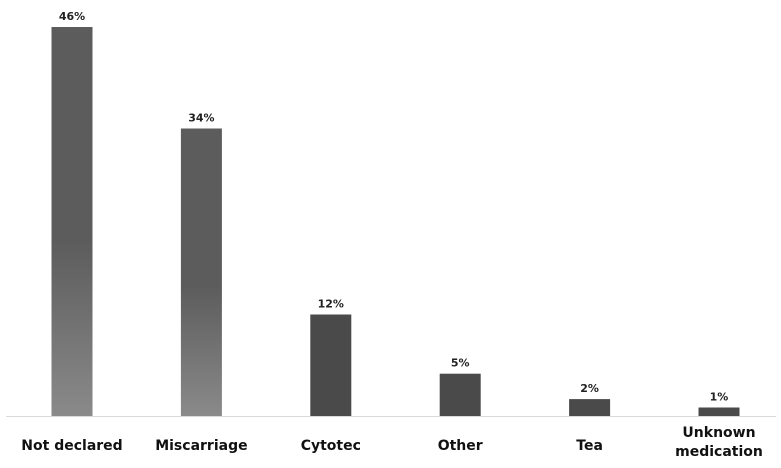 The height and width of the screenshot is (468, 781). What do you see at coordinates (460, 363) in the screenshot?
I see `data-label-other: 5%` at bounding box center [460, 363].